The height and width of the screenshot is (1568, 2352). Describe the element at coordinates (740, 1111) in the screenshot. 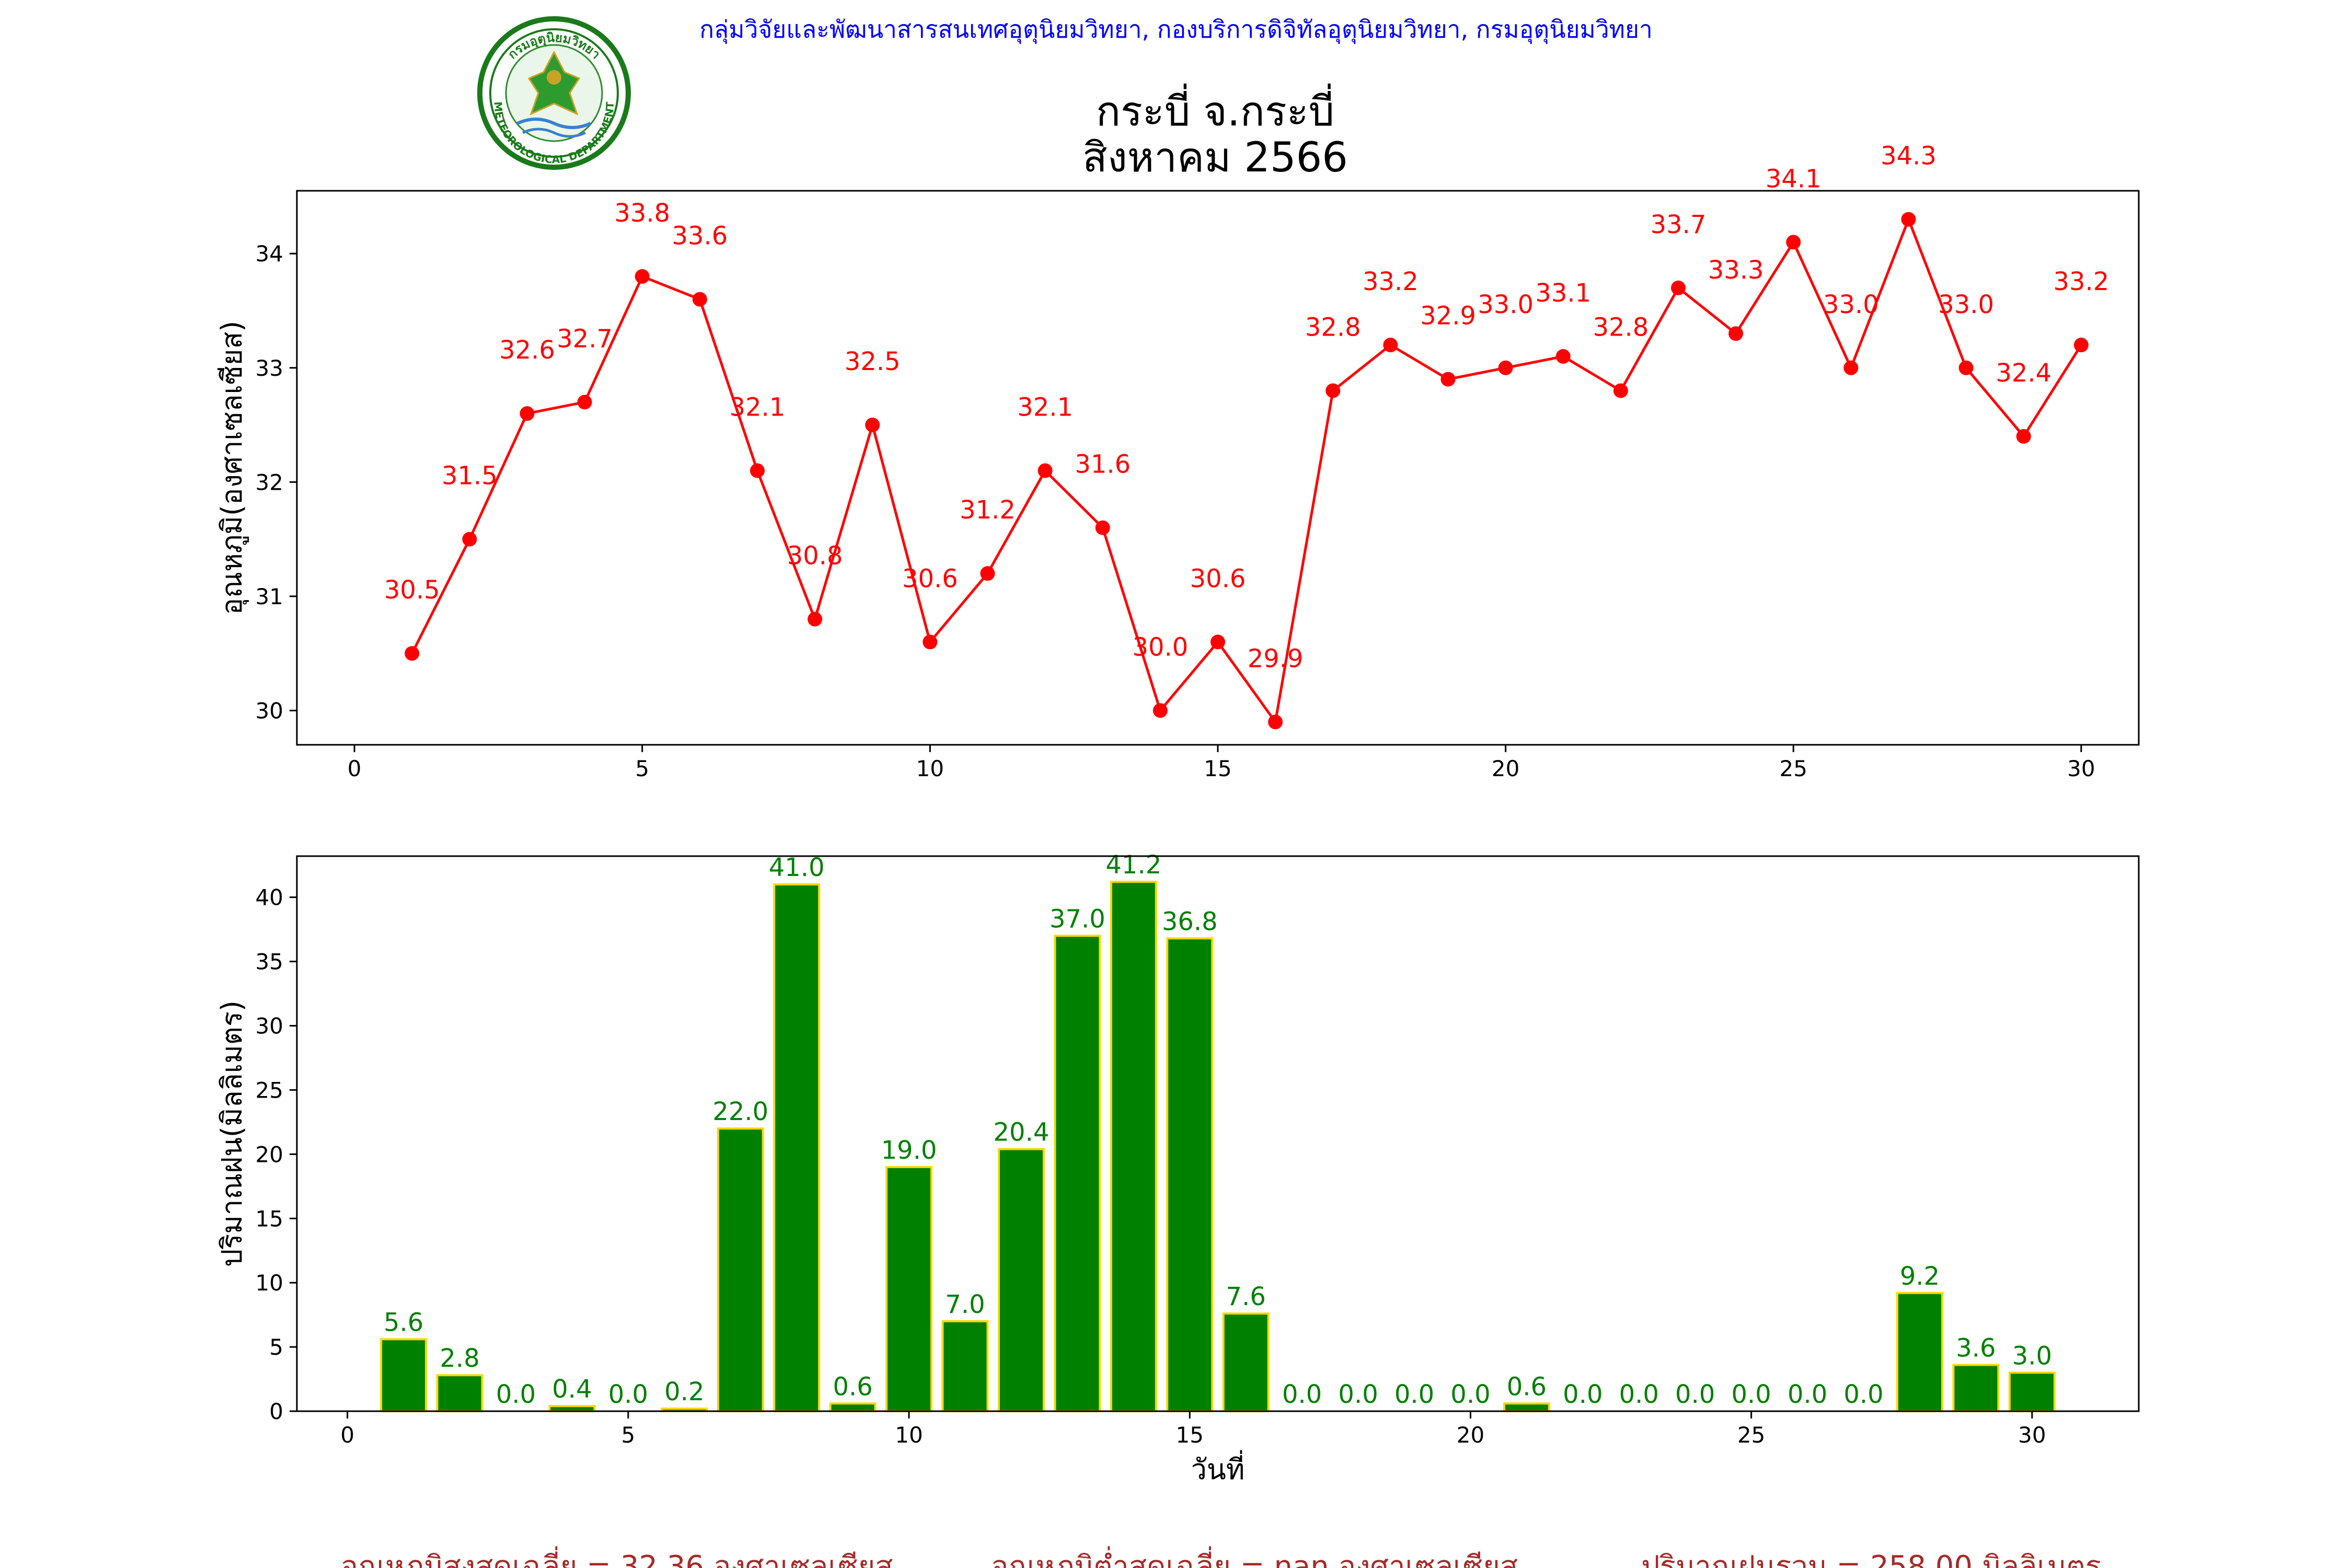

I see `rainfall-data-label: 22.0` at that location.